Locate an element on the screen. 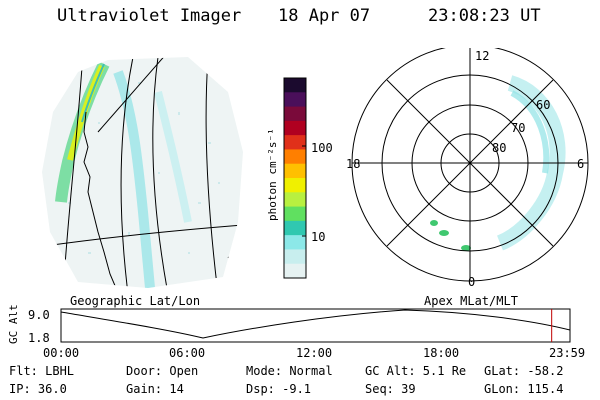  x-tick-1800: 18:00 is located at coordinates (441, 353).